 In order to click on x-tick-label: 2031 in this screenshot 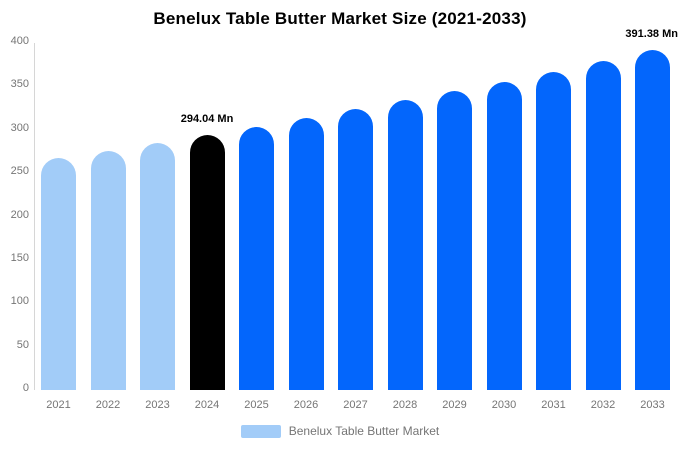, I will do `click(553, 405)`.